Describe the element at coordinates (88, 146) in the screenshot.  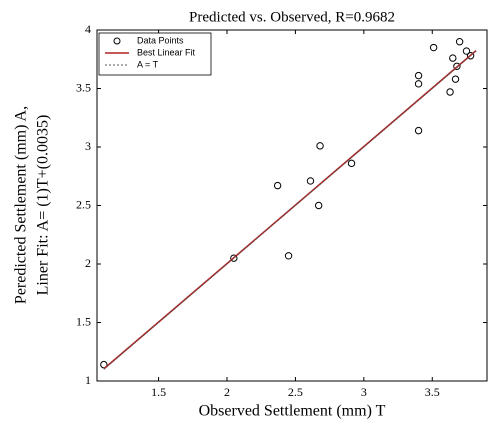
I see `y-tick-label: 3` at that location.